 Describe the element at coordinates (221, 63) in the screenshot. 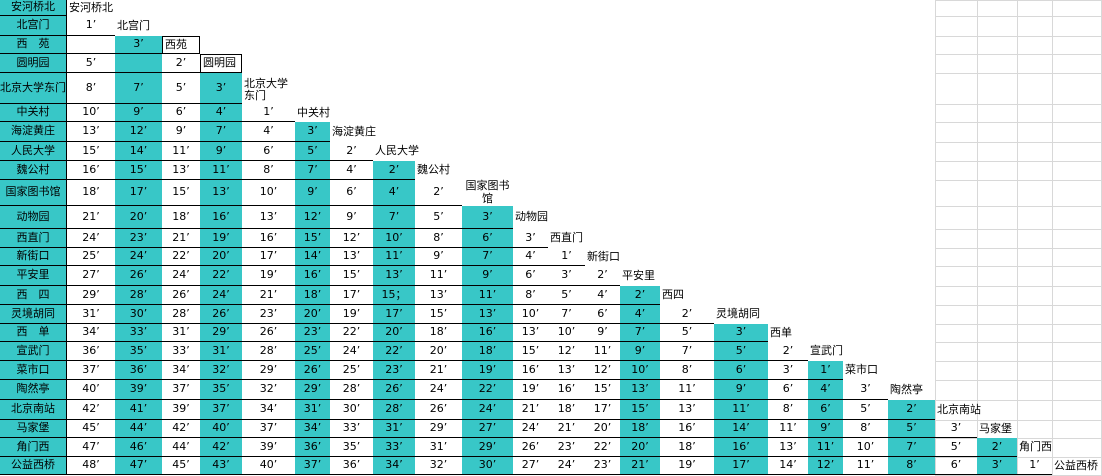

I see `diagonal-station-label: 圆明园` at that location.